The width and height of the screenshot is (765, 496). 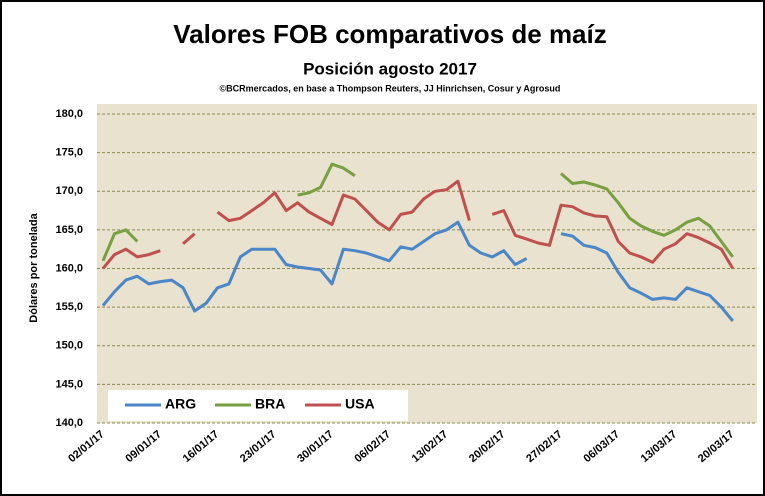 I want to click on y-tick-label: 150,0, so click(x=69, y=346).